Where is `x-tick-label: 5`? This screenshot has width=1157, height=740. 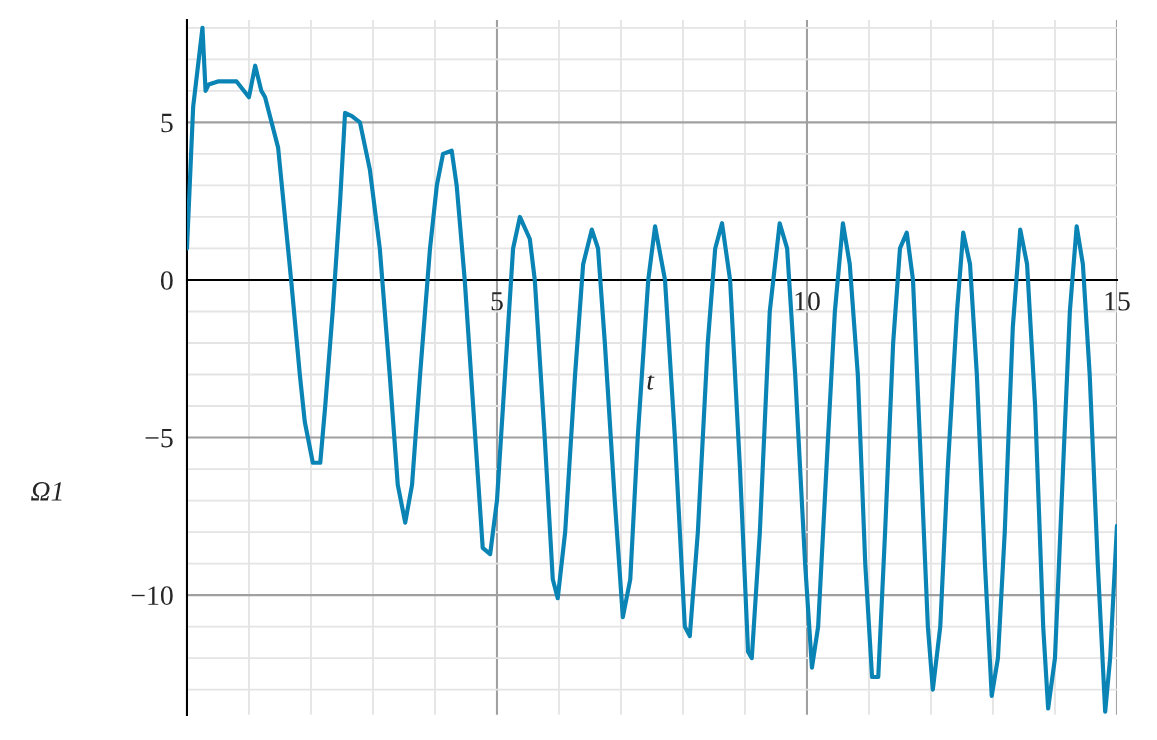 x-tick-label: 5 is located at coordinates (497, 301).